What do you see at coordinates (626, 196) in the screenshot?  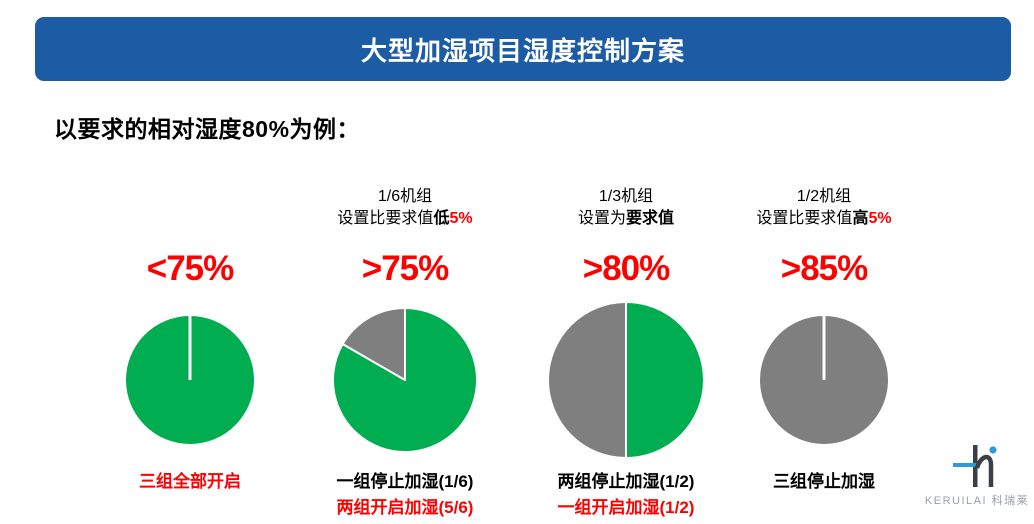 I see `unit-fraction-label: 1/3机组` at bounding box center [626, 196].